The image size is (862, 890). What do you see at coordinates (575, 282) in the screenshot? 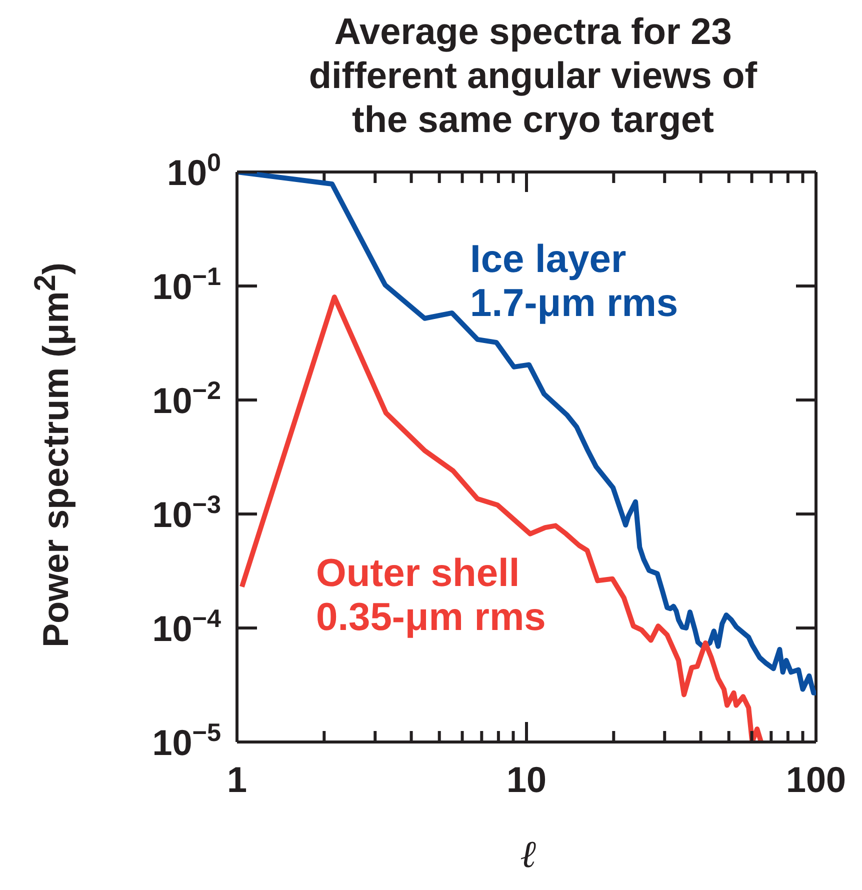
I see `series-label: Ice layer 1.7-μm rms` at bounding box center [575, 282].